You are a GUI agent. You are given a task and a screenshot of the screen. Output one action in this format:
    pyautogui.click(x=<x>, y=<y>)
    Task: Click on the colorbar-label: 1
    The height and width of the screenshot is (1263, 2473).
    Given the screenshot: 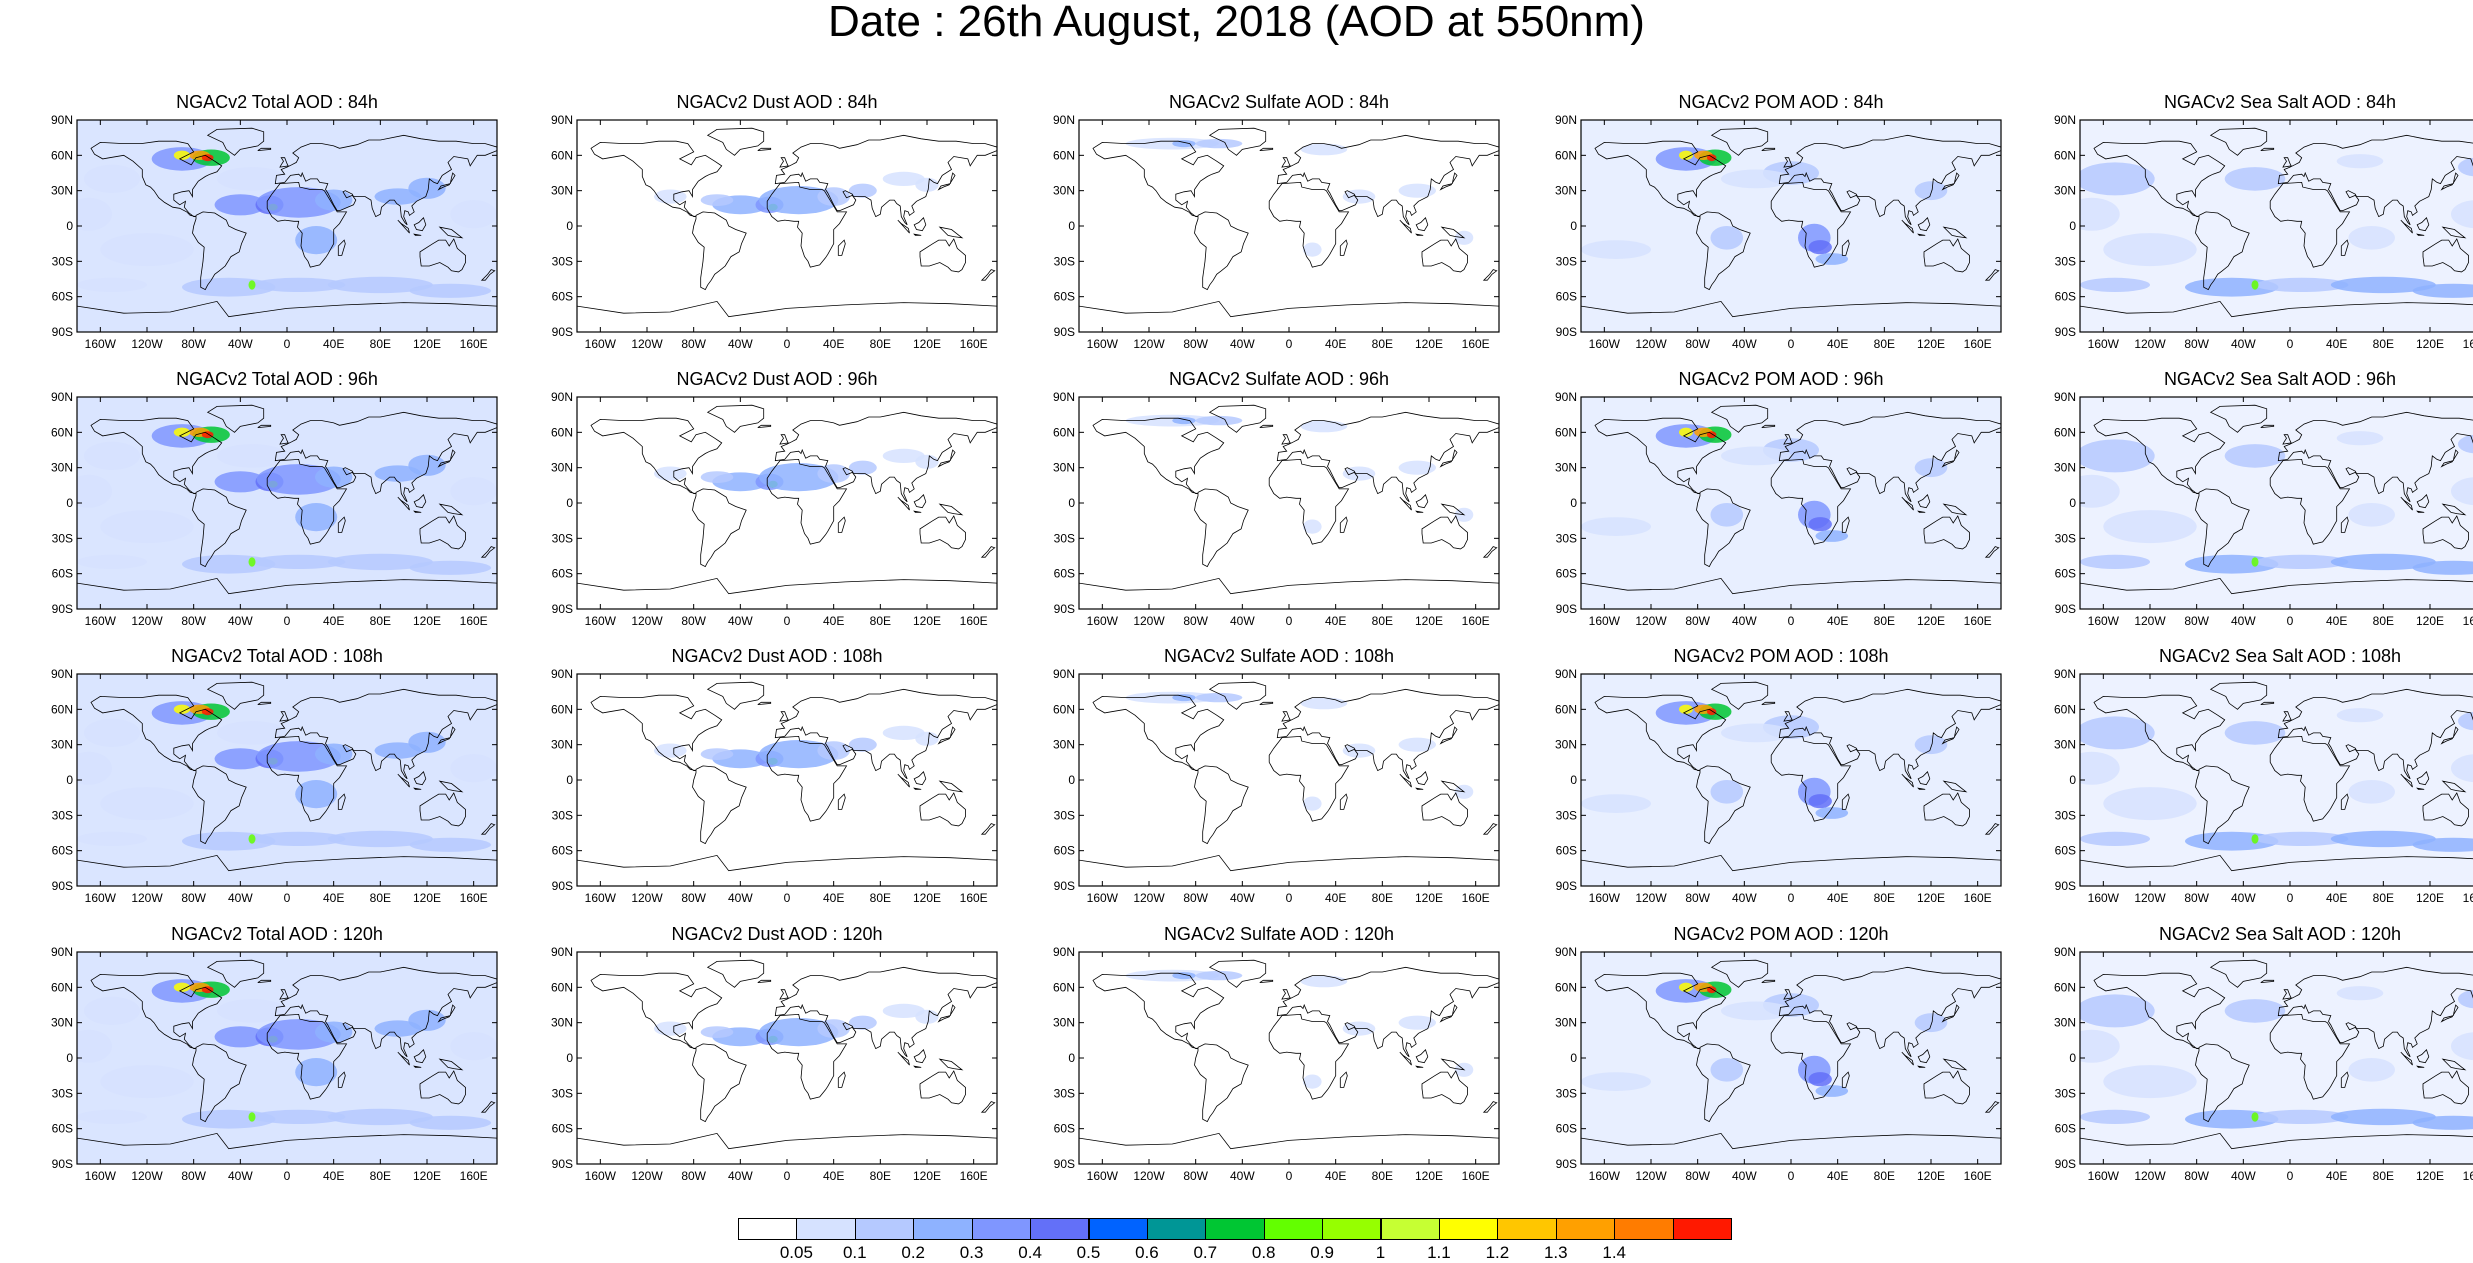 What is the action you would take?
    pyautogui.click(x=1380, y=1253)
    